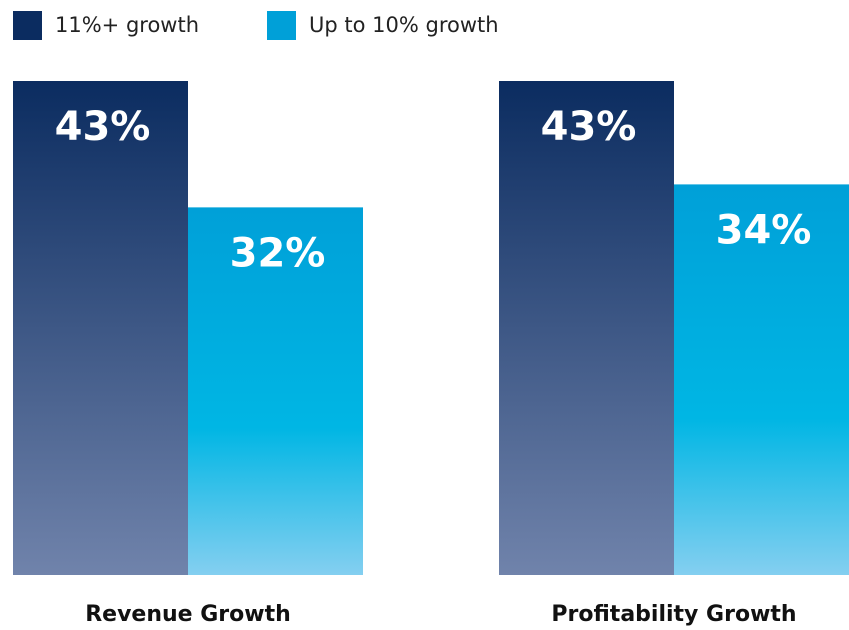 The width and height of the screenshot is (849, 630). What do you see at coordinates (404, 25) in the screenshot?
I see `legend-label: Up to 10% growth` at bounding box center [404, 25].